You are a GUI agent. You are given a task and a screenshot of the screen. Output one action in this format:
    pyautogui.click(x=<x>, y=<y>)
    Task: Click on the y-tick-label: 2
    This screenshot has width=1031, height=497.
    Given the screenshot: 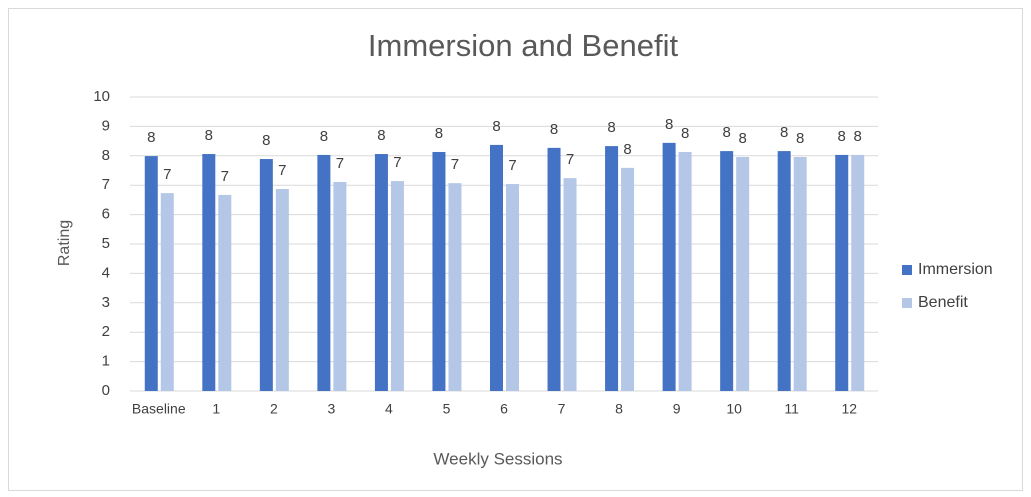 What is the action you would take?
    pyautogui.click(x=106, y=331)
    